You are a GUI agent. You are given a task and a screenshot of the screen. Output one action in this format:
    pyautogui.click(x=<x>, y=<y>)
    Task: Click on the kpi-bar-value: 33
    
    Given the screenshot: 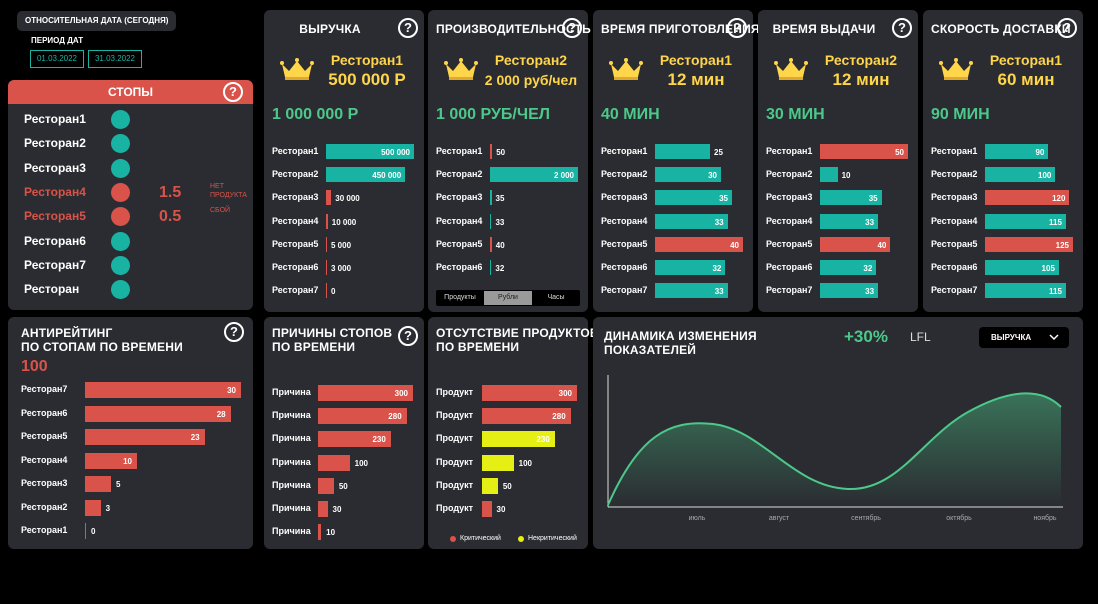 What is the action you would take?
    pyautogui.click(x=870, y=292)
    